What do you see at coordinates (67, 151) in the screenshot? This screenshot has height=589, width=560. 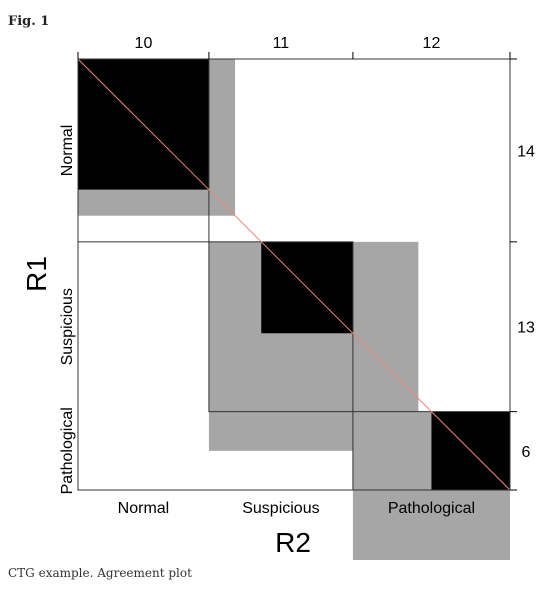 I see `y-category-label: Normal` at bounding box center [67, 151].